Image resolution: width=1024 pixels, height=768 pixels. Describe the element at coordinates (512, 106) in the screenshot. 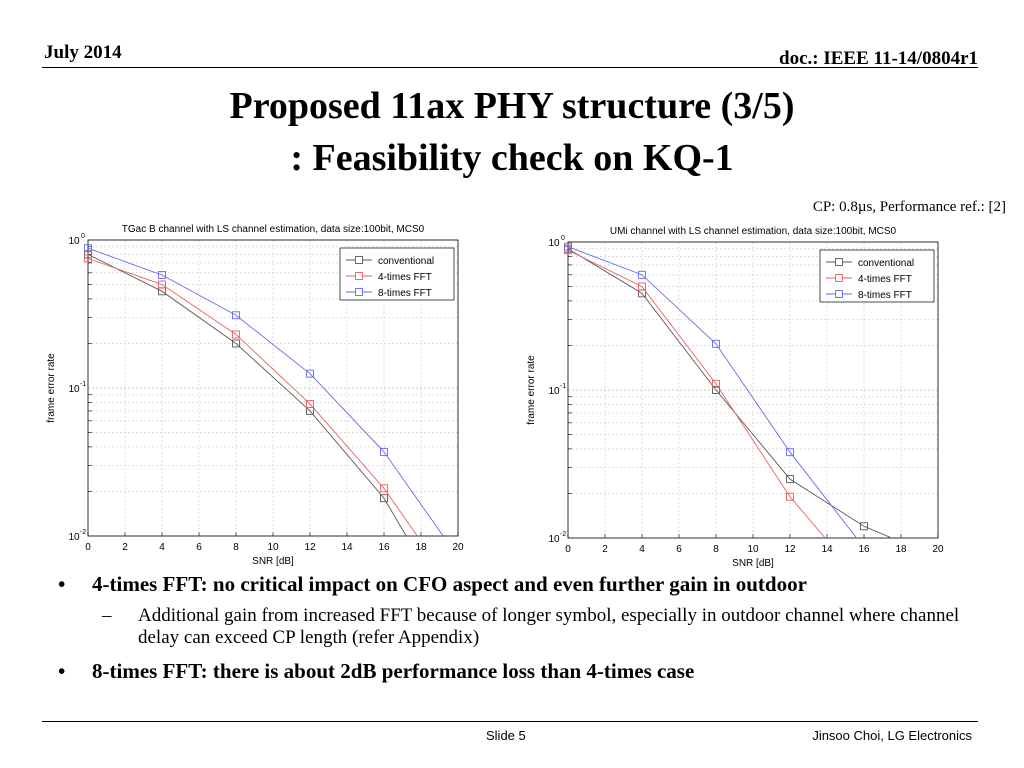

I see `slide-title-line1: Proposed 11ax PHY structure (3/5)` at that location.